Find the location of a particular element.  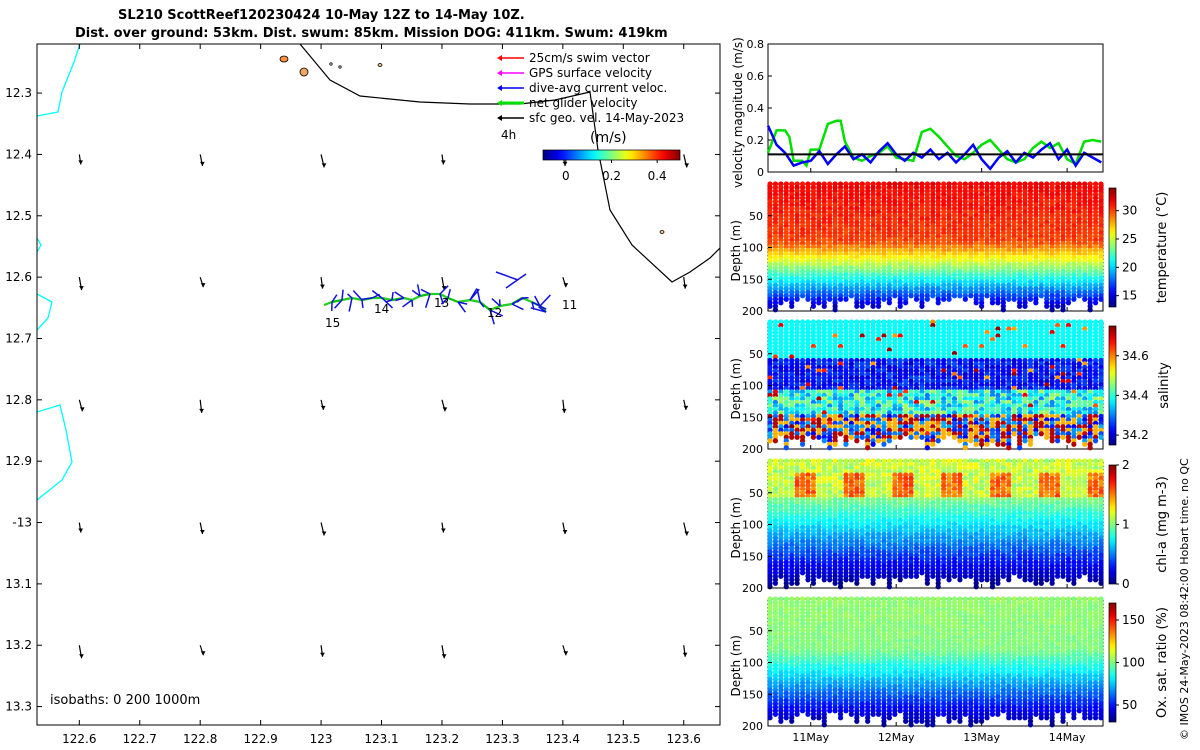

map-colorbar-ticklabel: 0 is located at coordinates (566, 176).